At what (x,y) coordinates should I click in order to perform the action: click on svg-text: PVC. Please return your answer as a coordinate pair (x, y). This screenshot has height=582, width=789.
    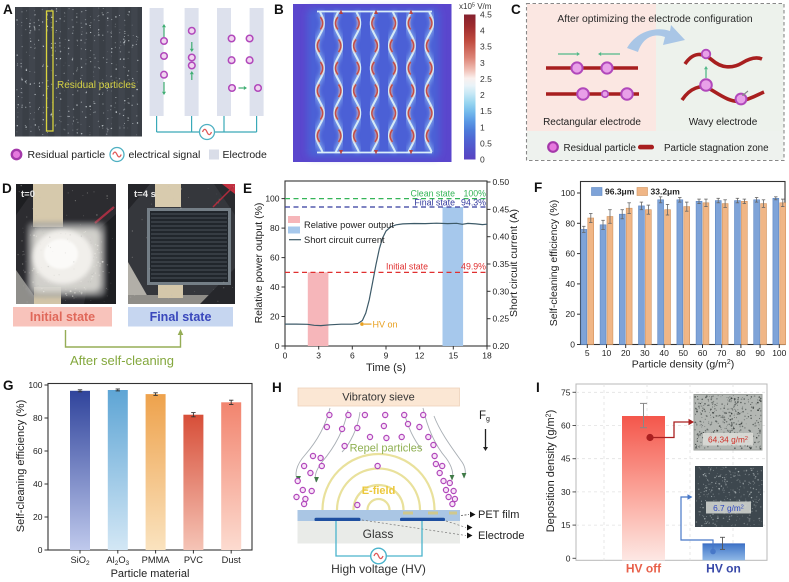
    Looking at the image, I should click on (193, 560).